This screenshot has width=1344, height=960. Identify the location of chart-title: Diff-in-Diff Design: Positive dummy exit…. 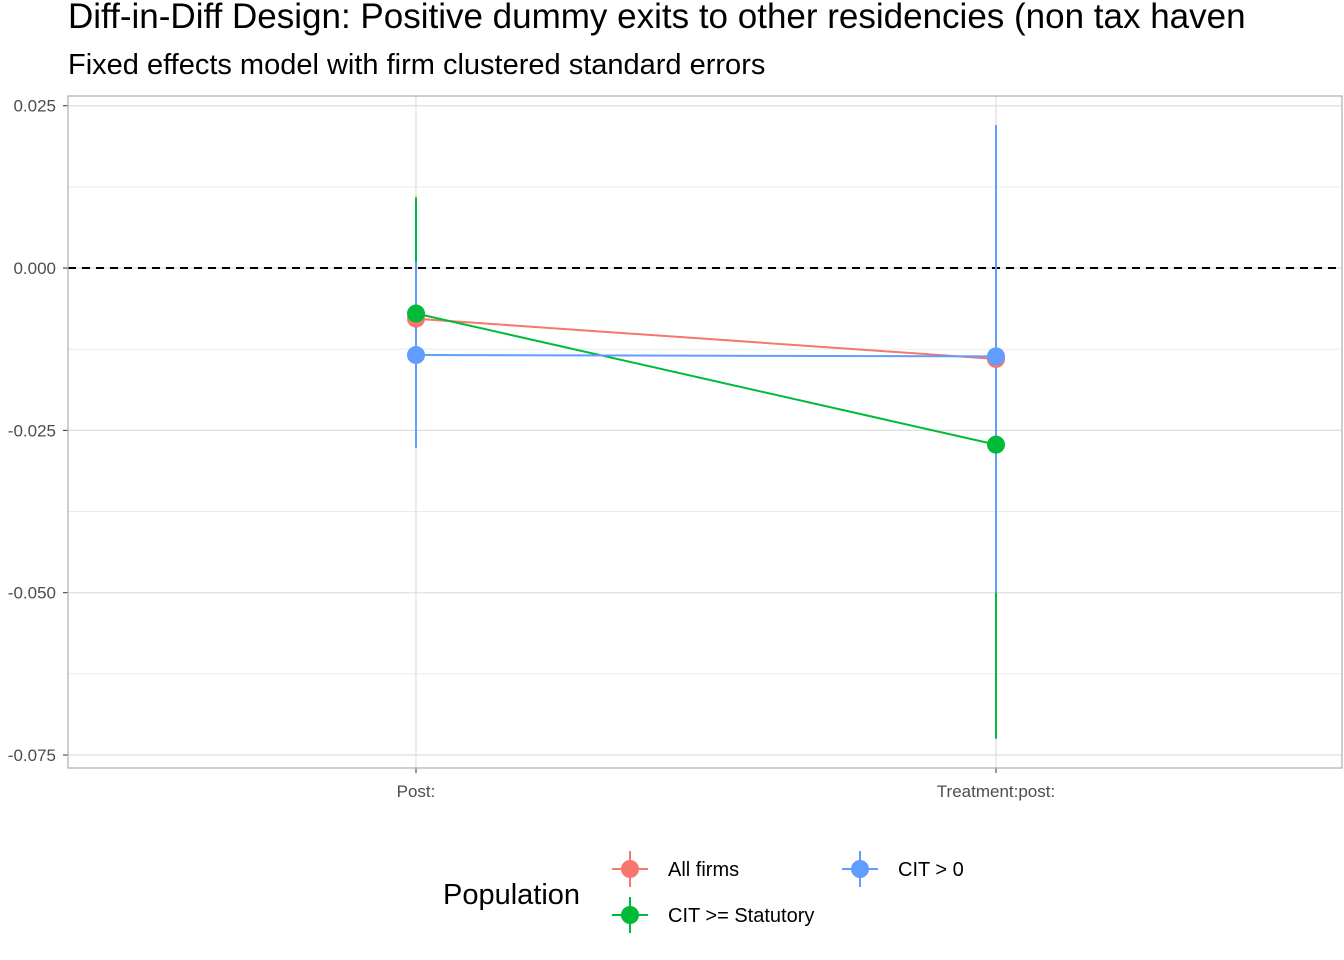
(657, 18).